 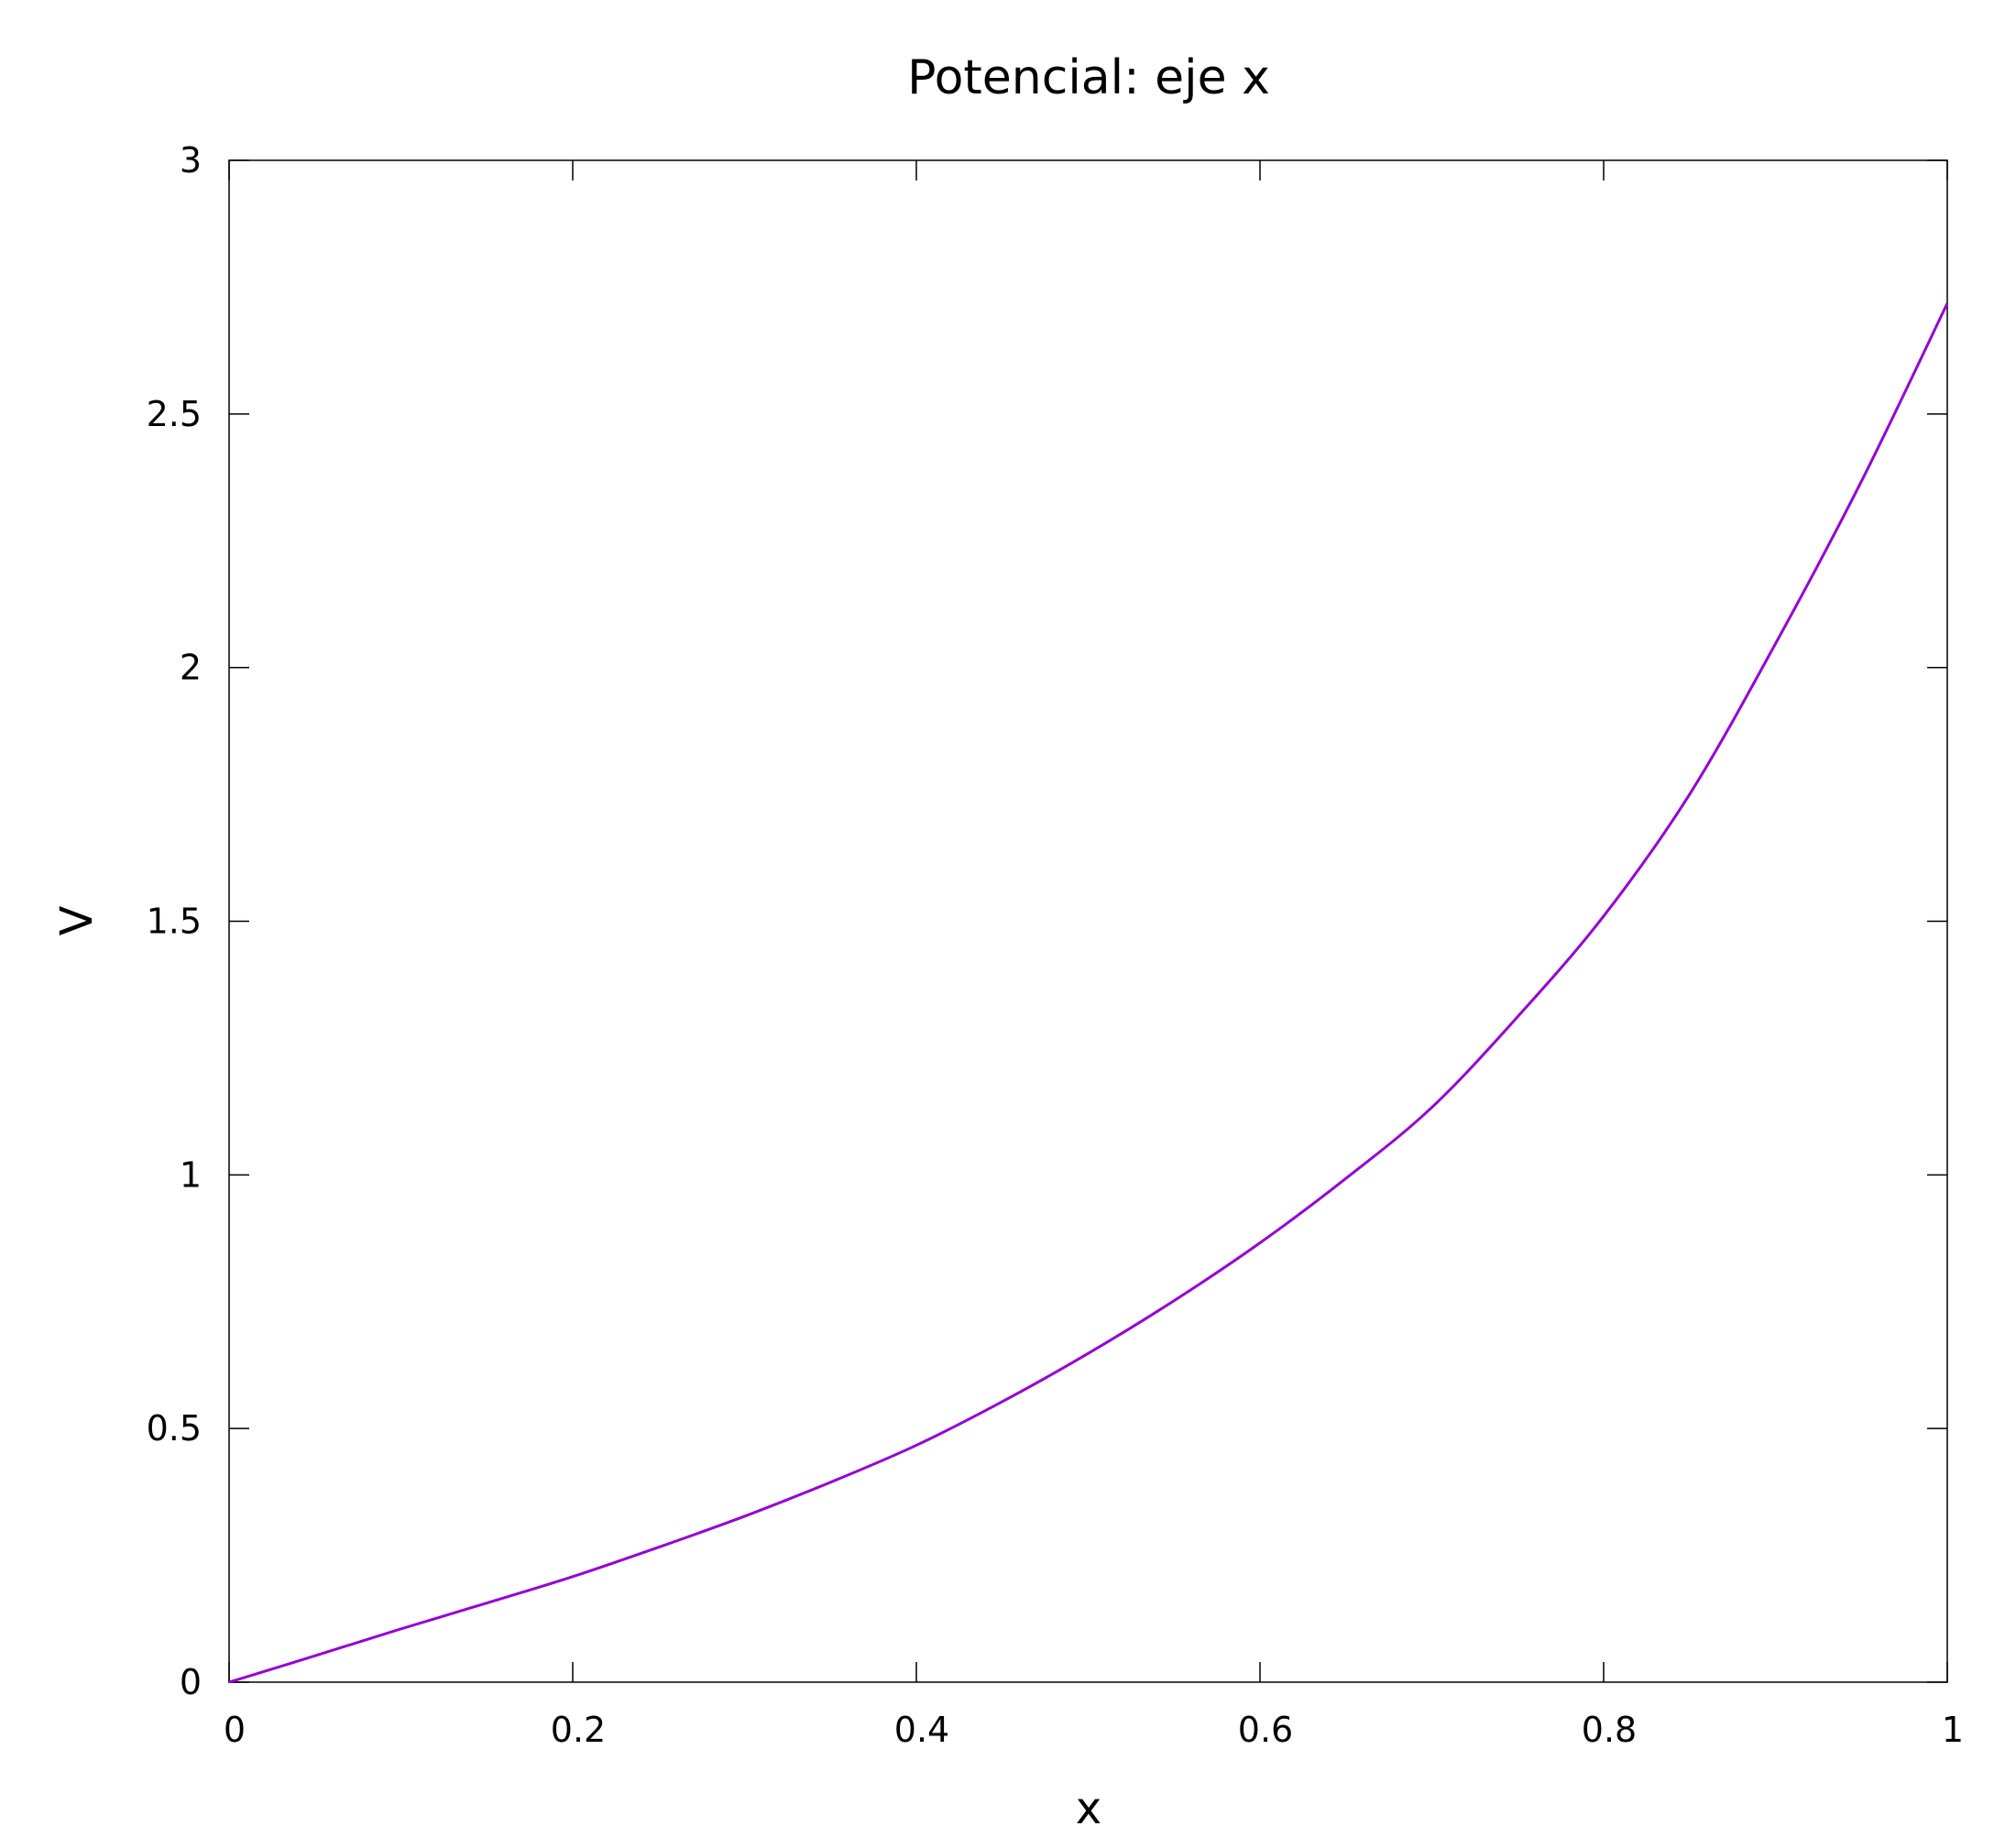 I want to click on y-tick-label: 2.5, so click(x=174, y=414).